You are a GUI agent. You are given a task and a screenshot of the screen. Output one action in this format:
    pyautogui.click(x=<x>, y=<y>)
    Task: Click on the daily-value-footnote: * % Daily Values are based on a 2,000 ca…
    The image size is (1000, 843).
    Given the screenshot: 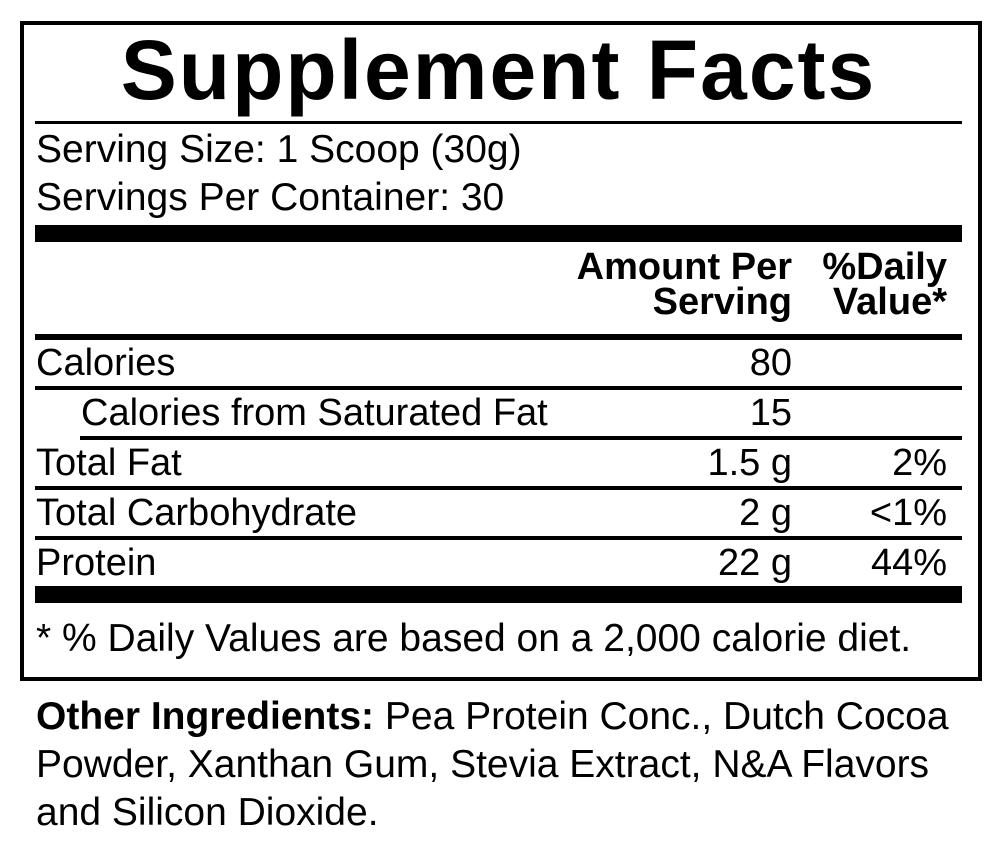 What is the action you would take?
    pyautogui.click(x=474, y=638)
    